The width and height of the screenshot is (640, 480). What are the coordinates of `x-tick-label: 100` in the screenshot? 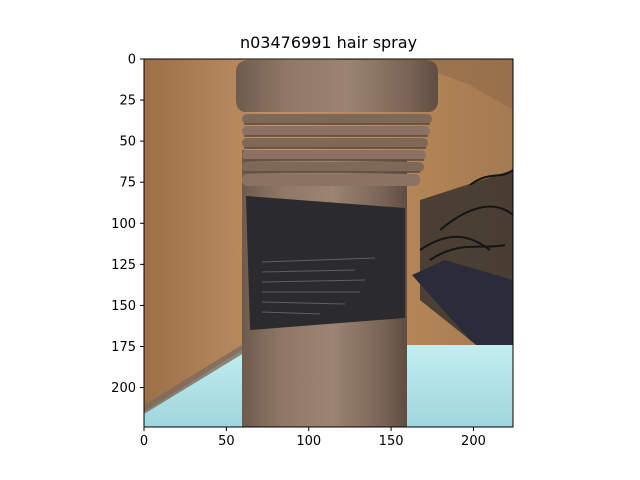 It's located at (308, 441).